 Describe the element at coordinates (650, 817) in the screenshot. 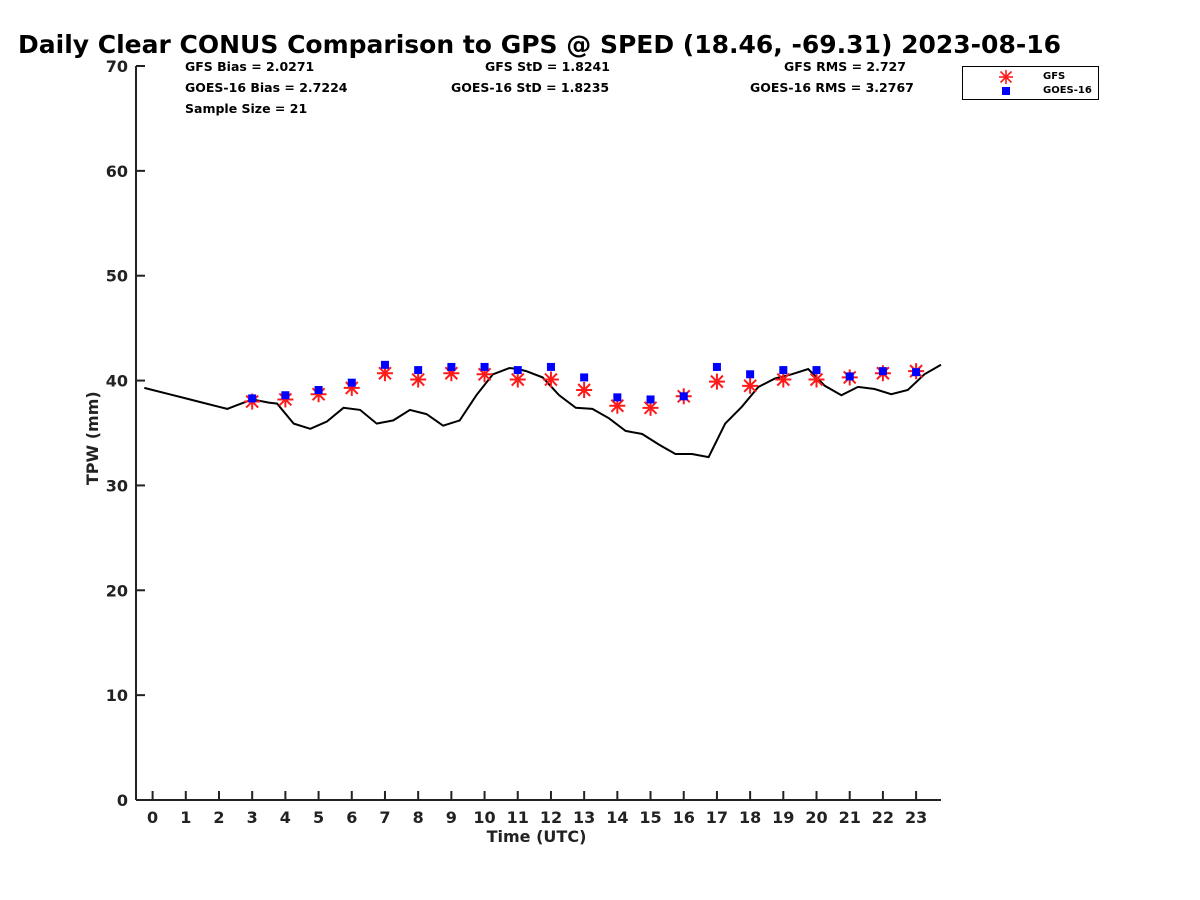

I see `x-tick-label: 15` at that location.